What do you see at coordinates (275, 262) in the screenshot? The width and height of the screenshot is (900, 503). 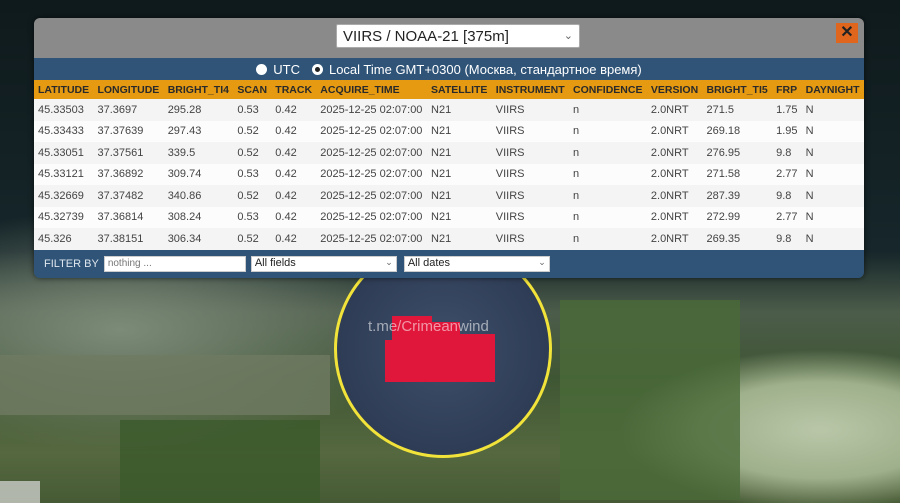 I see `field-select-value: All fields` at bounding box center [275, 262].